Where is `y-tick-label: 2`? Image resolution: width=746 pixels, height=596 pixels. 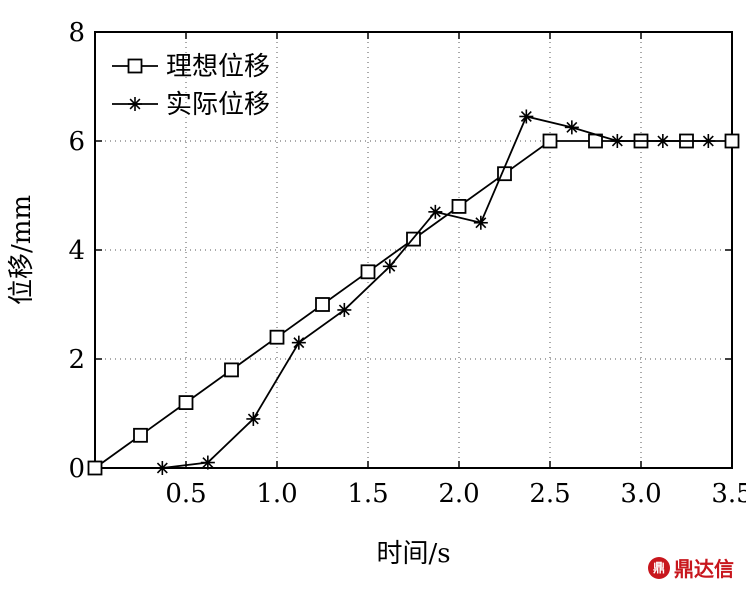 y-tick-label: 2 is located at coordinates (76, 360).